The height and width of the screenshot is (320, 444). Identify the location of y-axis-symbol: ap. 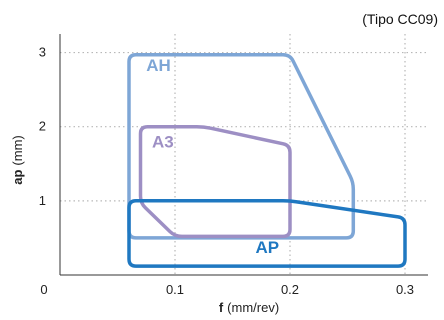
(17, 177).